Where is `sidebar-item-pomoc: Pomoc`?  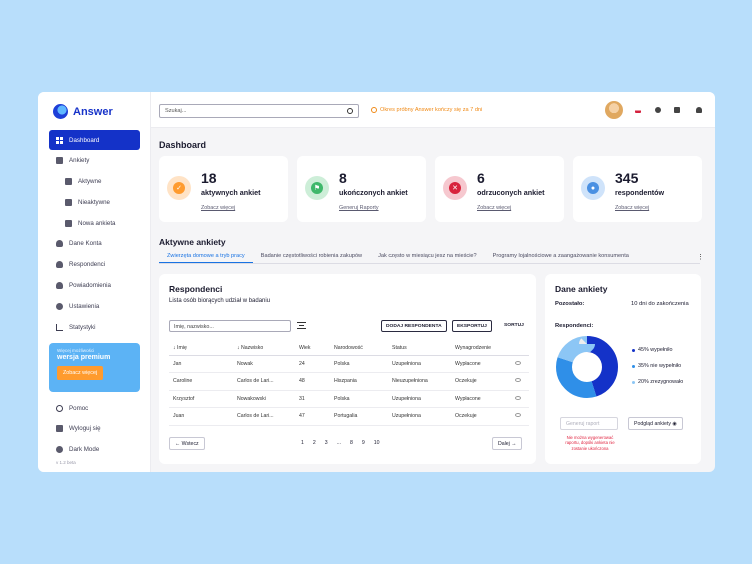
sidebar-item-pomoc: Pomoc is located at coordinates (94, 408).